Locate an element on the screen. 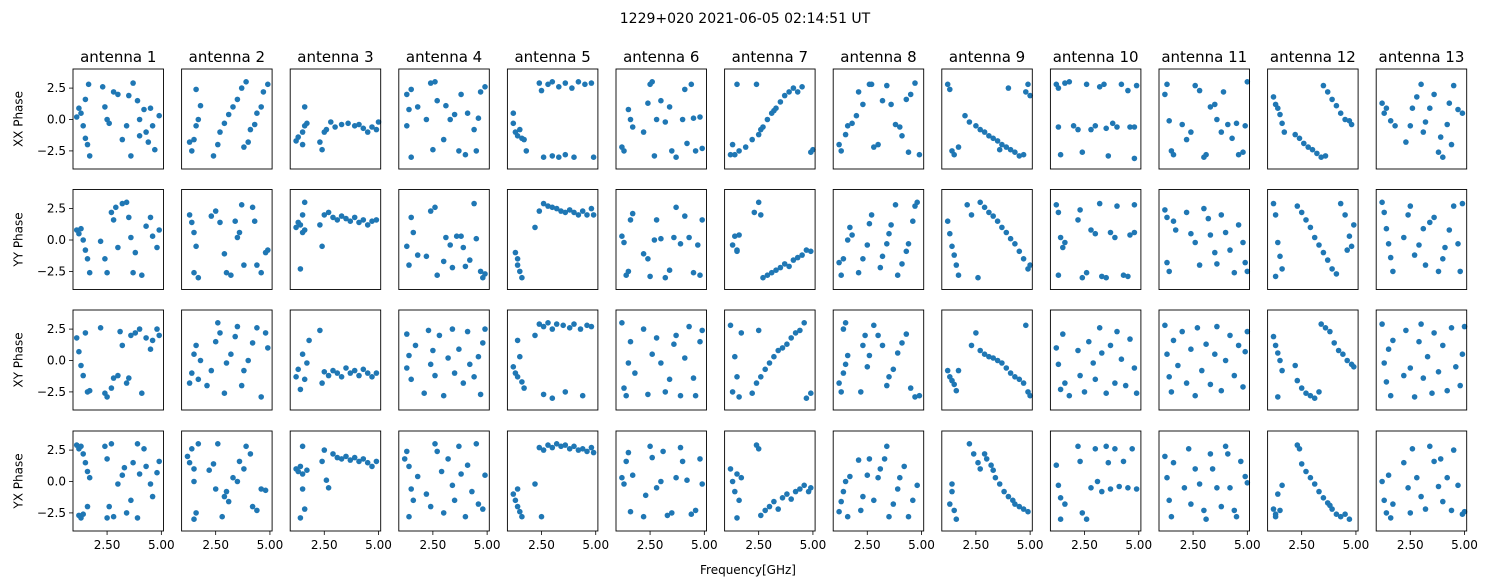 The height and width of the screenshot is (586, 1489). column-title: antenna 6 is located at coordinates (661, 57).